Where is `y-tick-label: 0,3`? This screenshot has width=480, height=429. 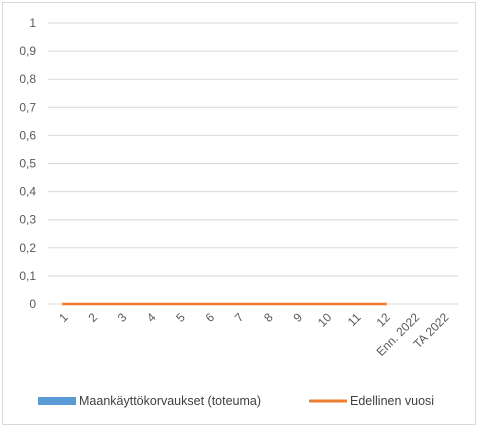 y-tick-label: 0,3 is located at coordinates (27, 220).